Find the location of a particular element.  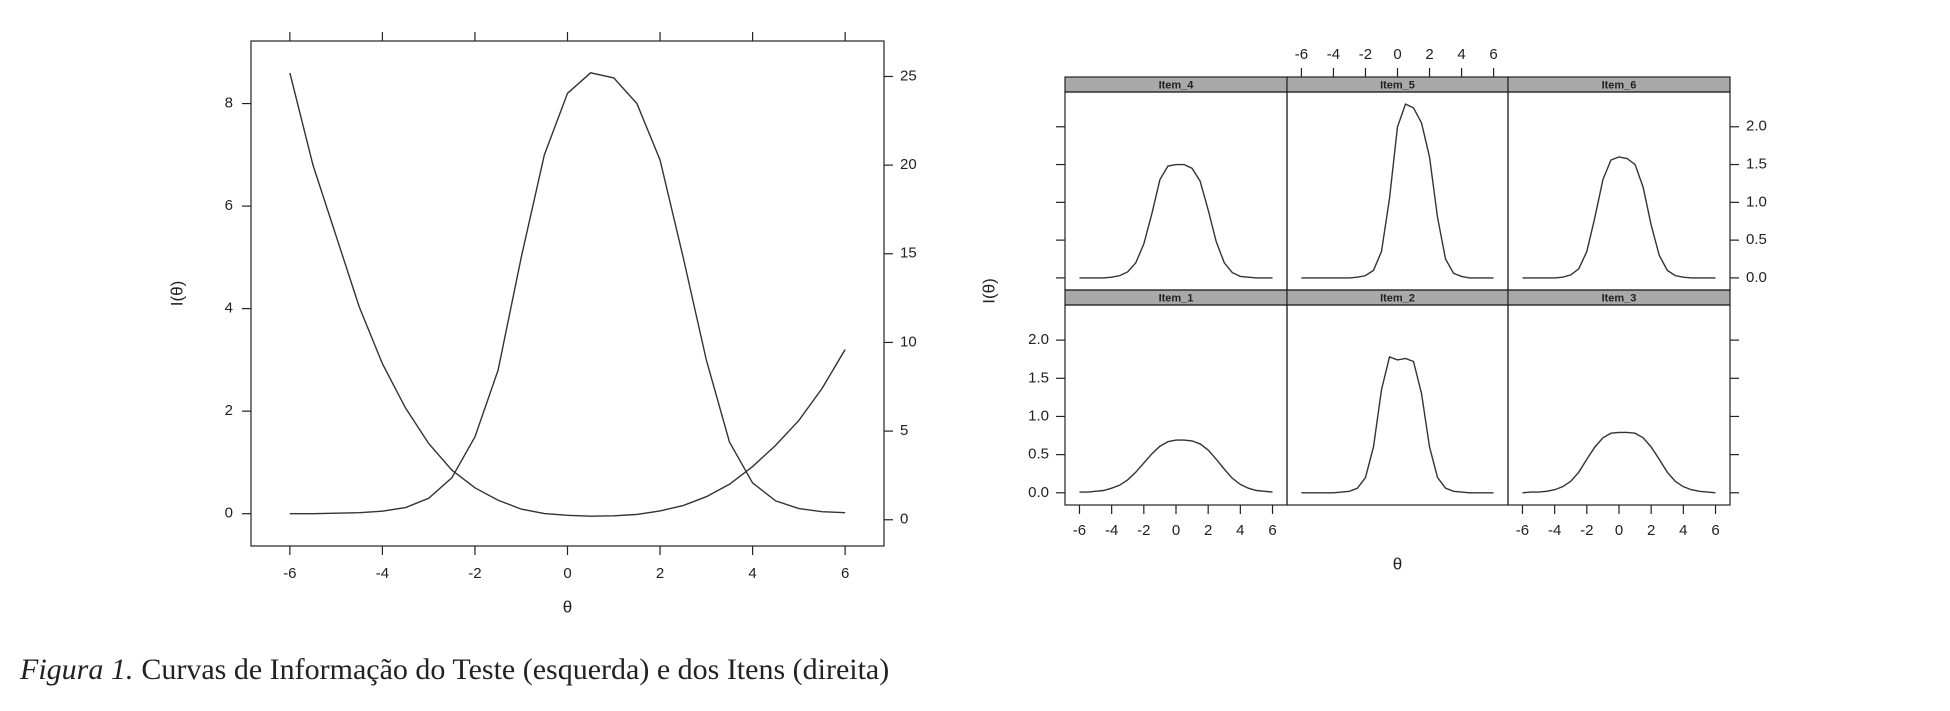

y2-tick-label: 10 is located at coordinates (908, 341).